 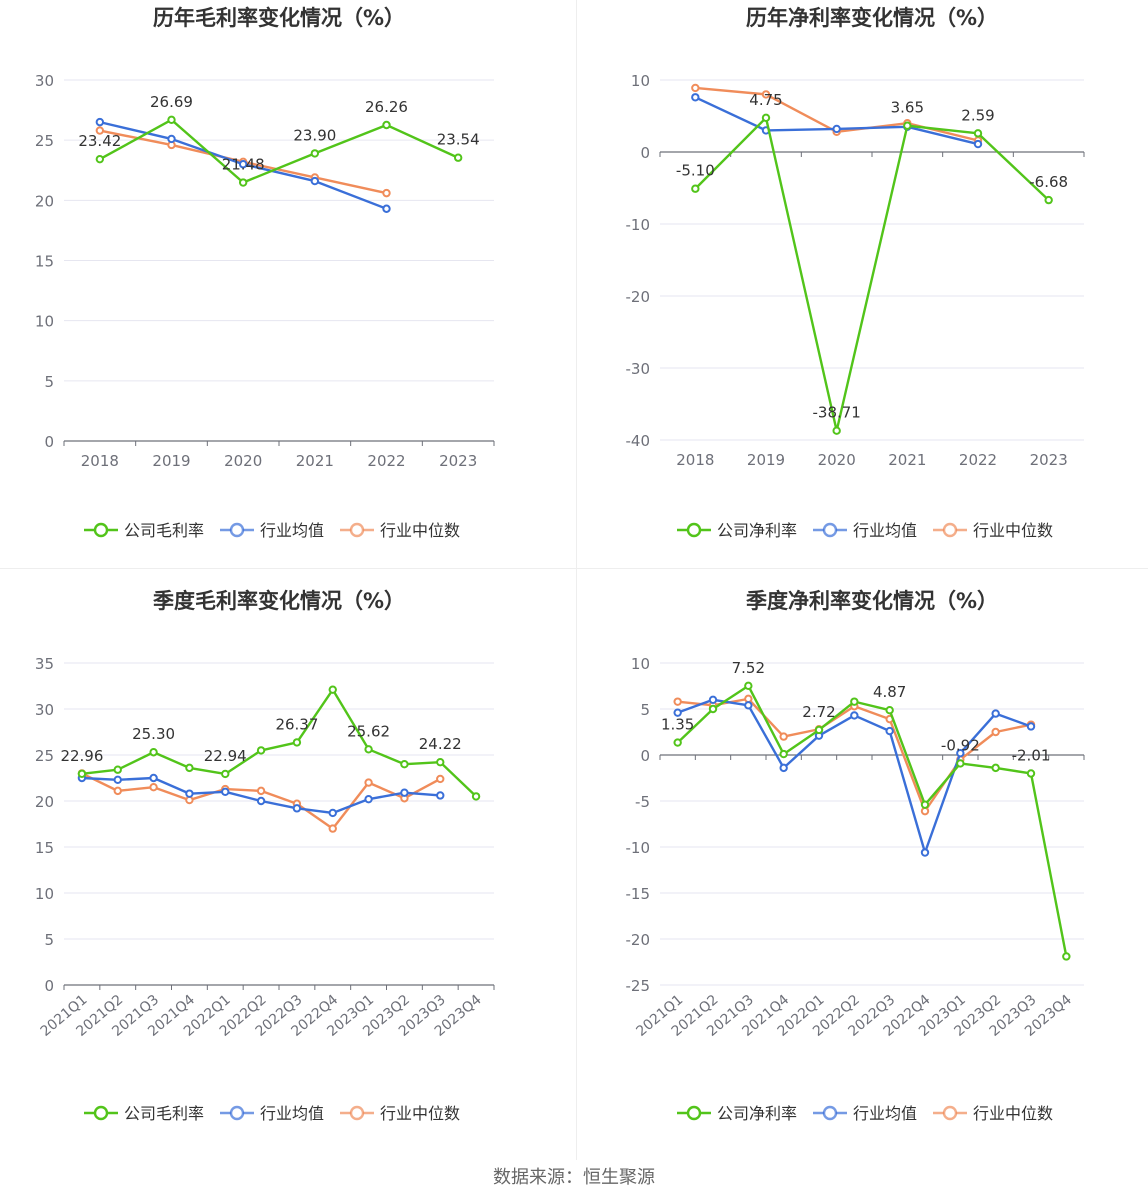 I want to click on x-tick-label: 2020, so click(x=837, y=460).